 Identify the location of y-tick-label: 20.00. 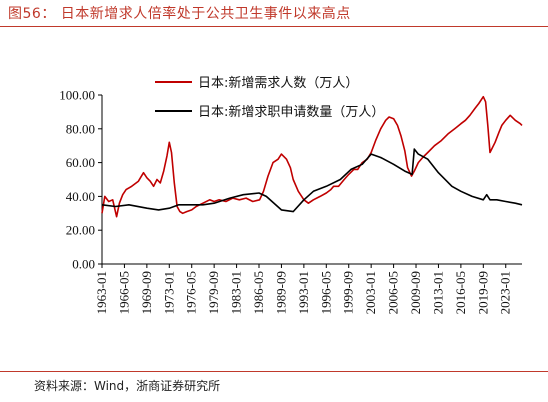
(80, 230).